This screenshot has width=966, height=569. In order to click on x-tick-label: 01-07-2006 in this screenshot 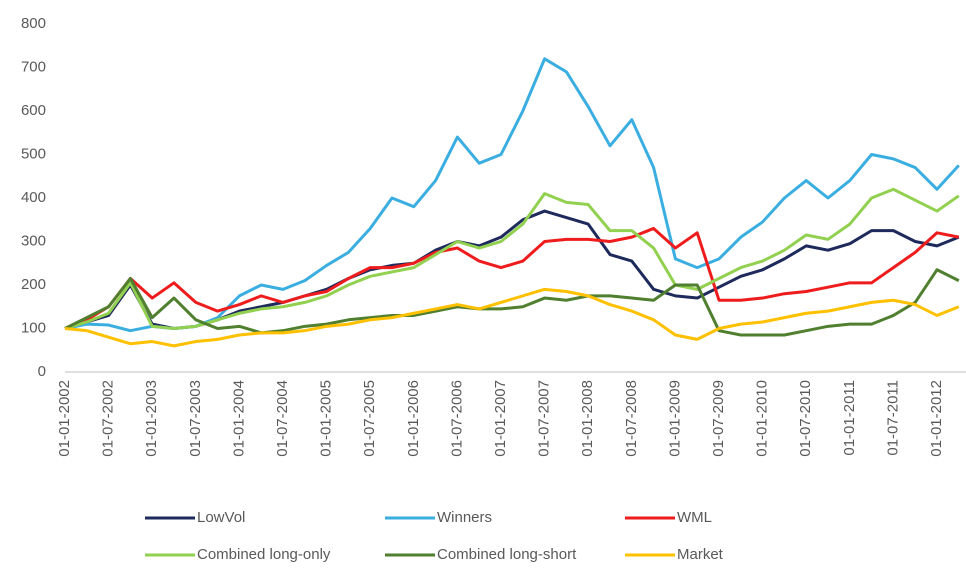, I will do `click(456, 418)`.